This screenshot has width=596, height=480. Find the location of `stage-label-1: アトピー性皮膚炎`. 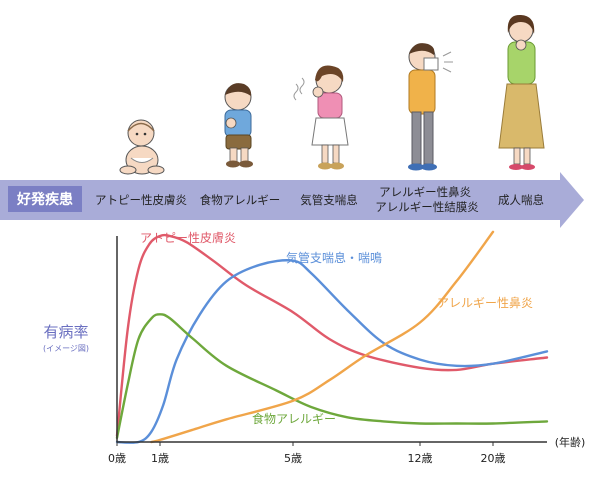

stage-label-1: アトピー性皮膚炎 is located at coordinates (141, 200).